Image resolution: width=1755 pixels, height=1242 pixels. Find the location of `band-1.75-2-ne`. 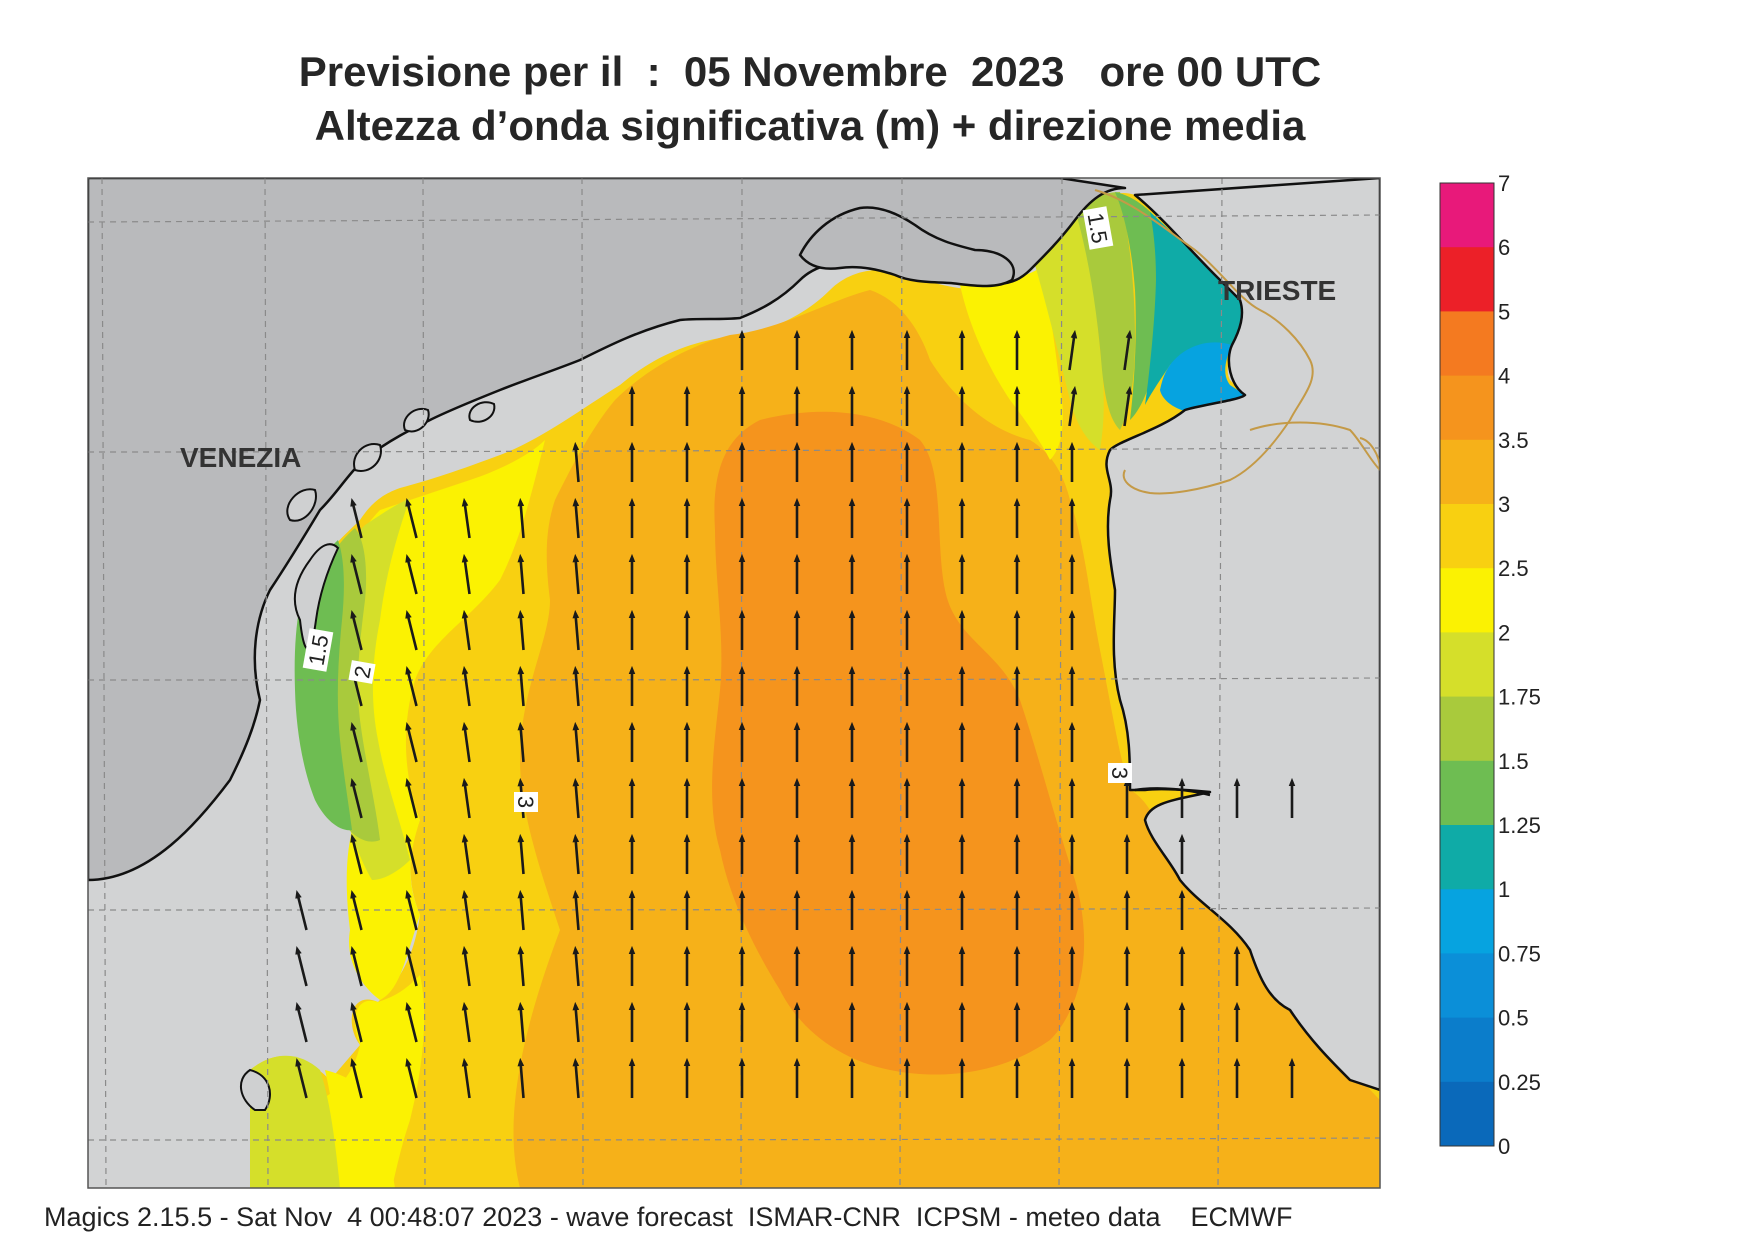

band-1.75-2-ne is located at coordinates (1069, 330).